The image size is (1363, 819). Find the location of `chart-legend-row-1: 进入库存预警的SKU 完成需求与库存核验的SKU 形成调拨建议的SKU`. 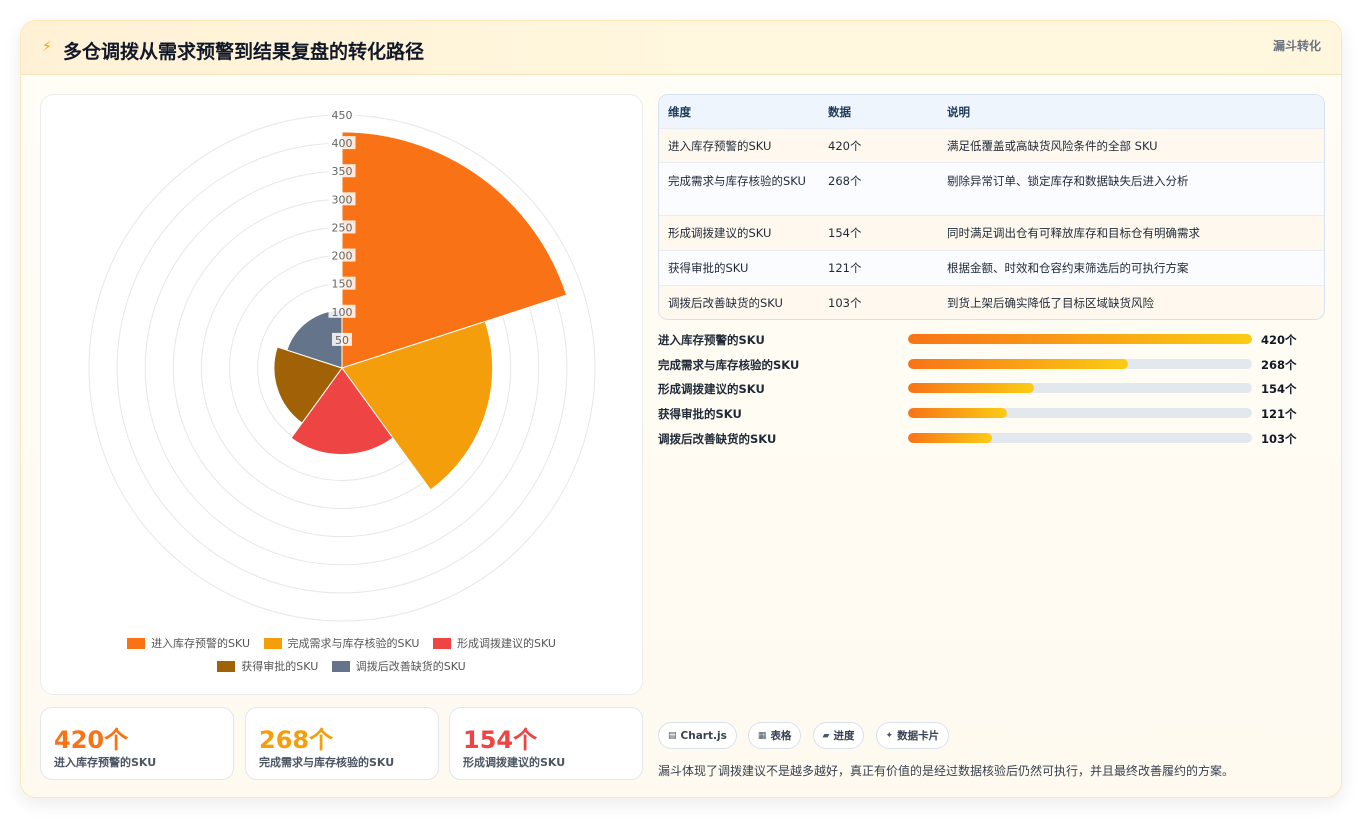

chart-legend-row-1: 进入库存预警的SKU 完成需求与库存核验的SKU 形成调拨建议的SKU is located at coordinates (341, 643).